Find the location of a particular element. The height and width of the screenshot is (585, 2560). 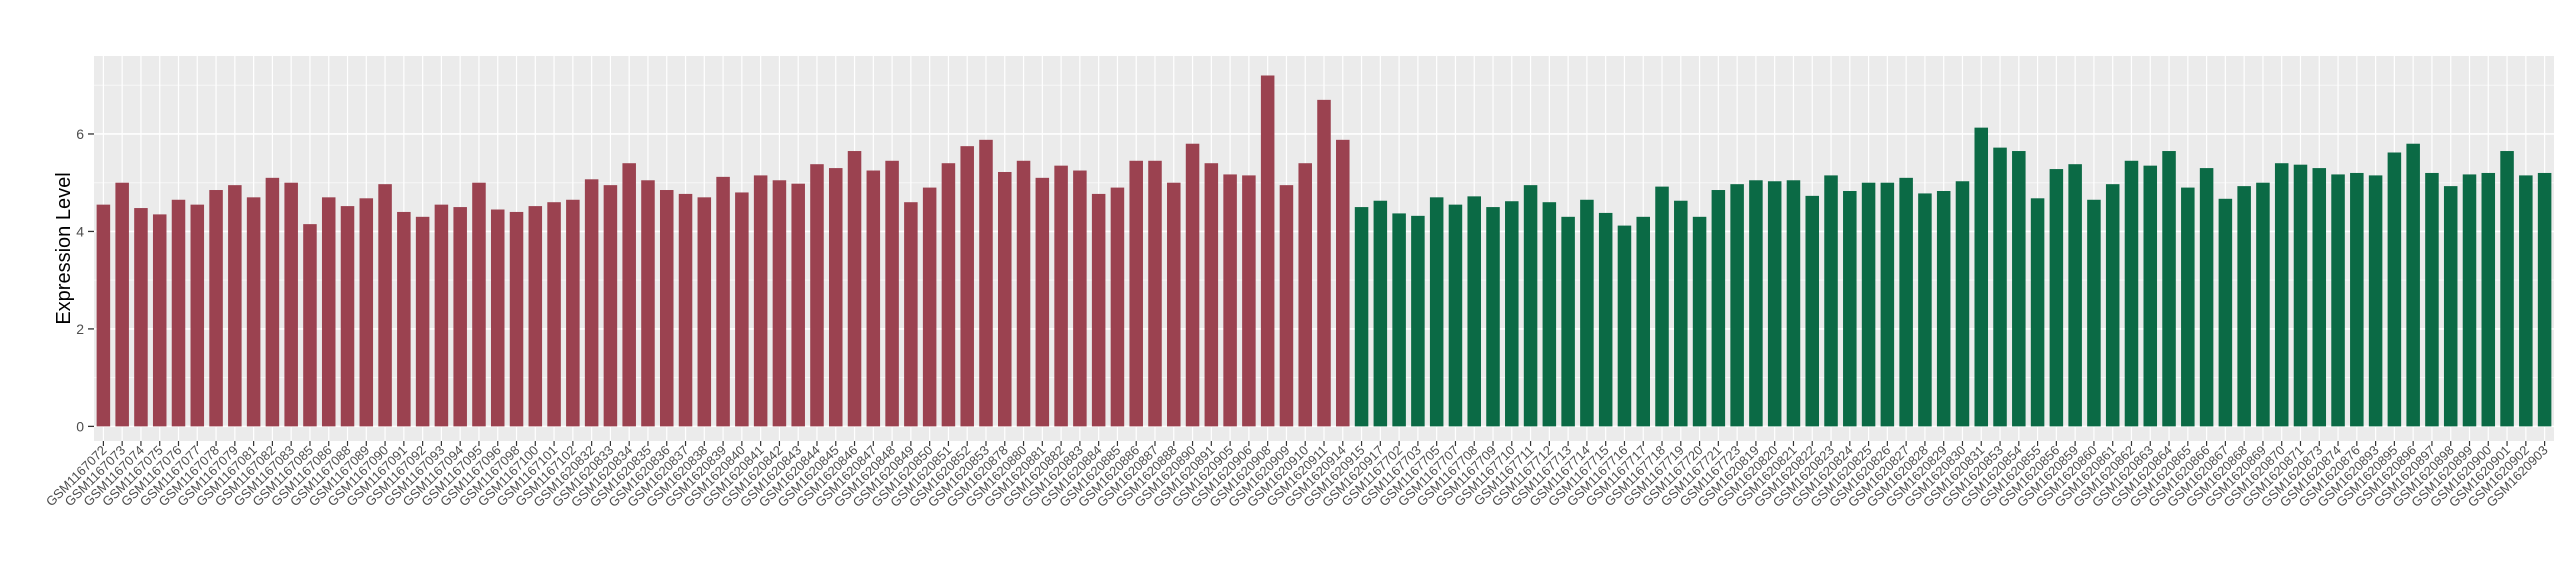

bar-GSM1167715 is located at coordinates (1605, 319).